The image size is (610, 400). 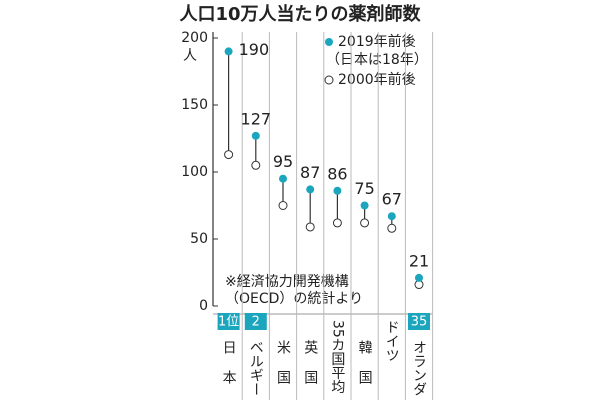 I want to click on x-tick-label: 35カ国平均, so click(x=337, y=357).